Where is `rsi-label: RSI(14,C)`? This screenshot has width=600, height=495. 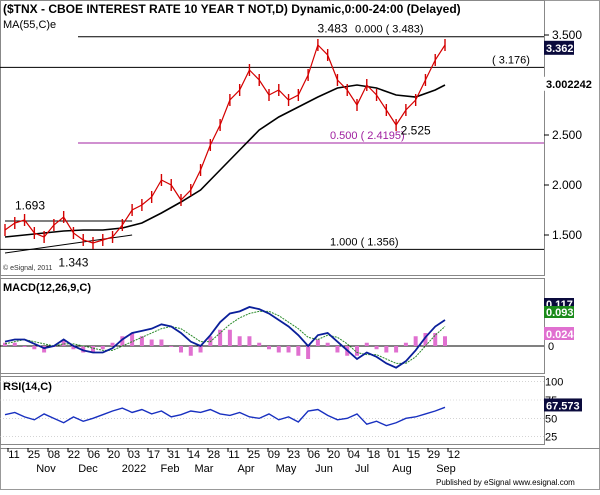 rsi-label: RSI(14,C) is located at coordinates (27, 387).